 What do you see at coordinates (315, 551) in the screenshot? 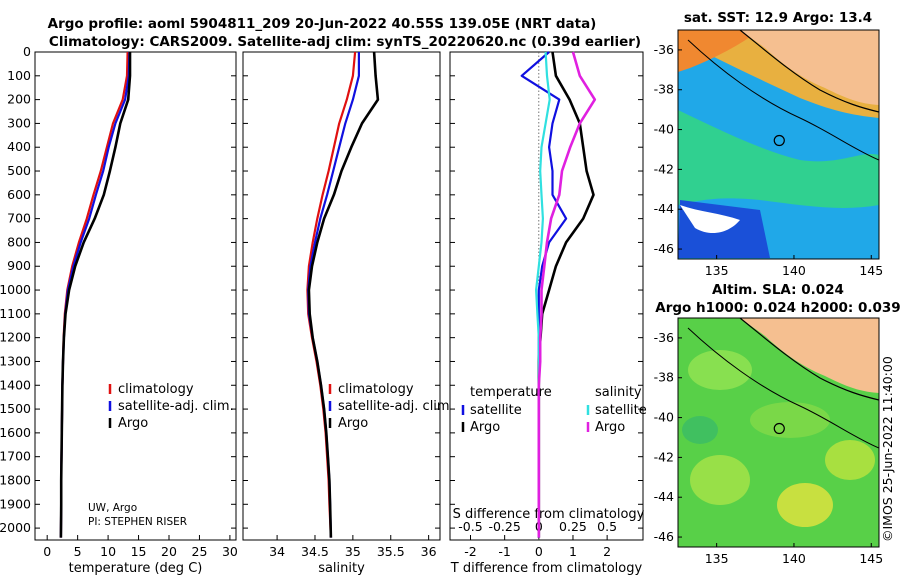
I see `x-tick-label: 34.5` at bounding box center [315, 551].